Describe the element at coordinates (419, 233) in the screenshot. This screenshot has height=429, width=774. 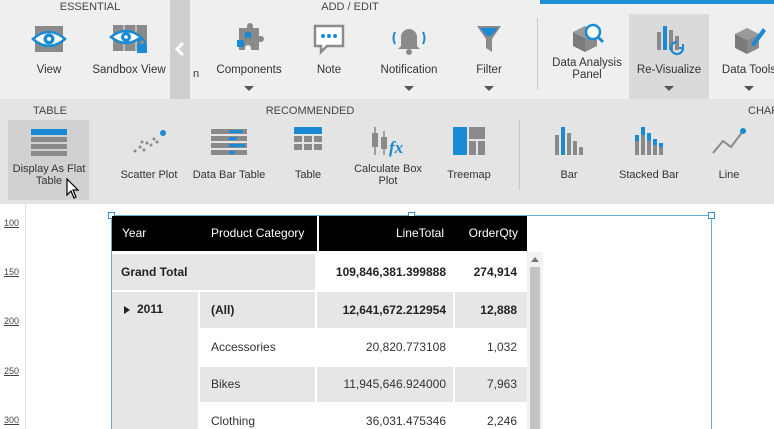
I see `column-header-line-total: LineTotal` at that location.